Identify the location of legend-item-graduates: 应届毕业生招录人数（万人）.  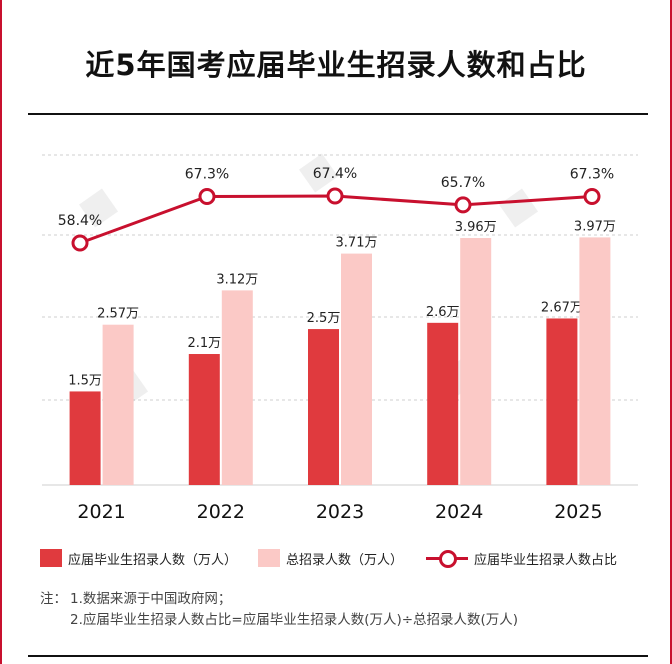
(138, 558).